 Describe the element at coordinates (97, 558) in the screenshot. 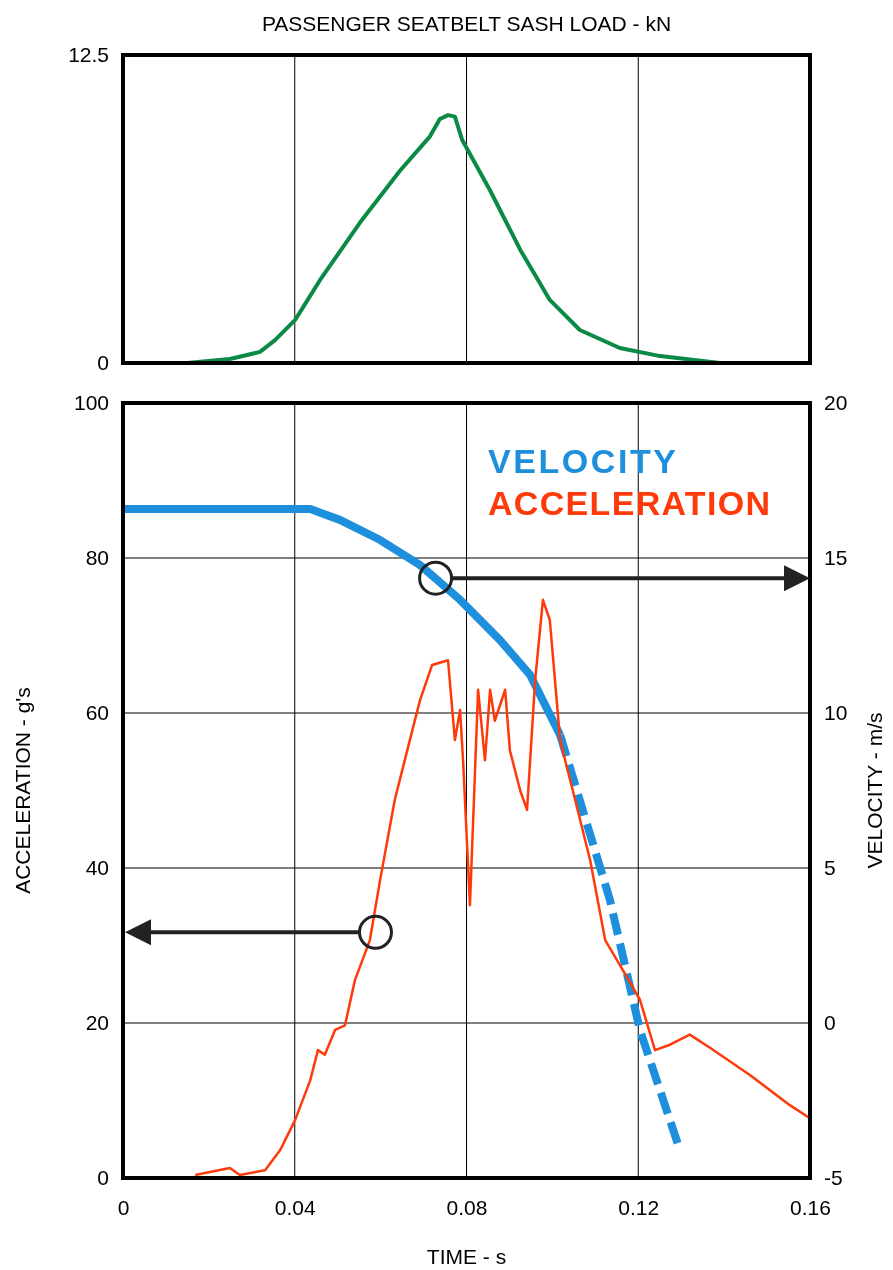

I see `y-tick-label: 80` at that location.